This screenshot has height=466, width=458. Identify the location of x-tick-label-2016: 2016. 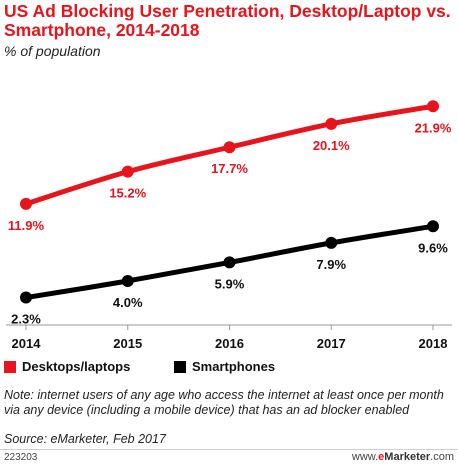
(229, 343).